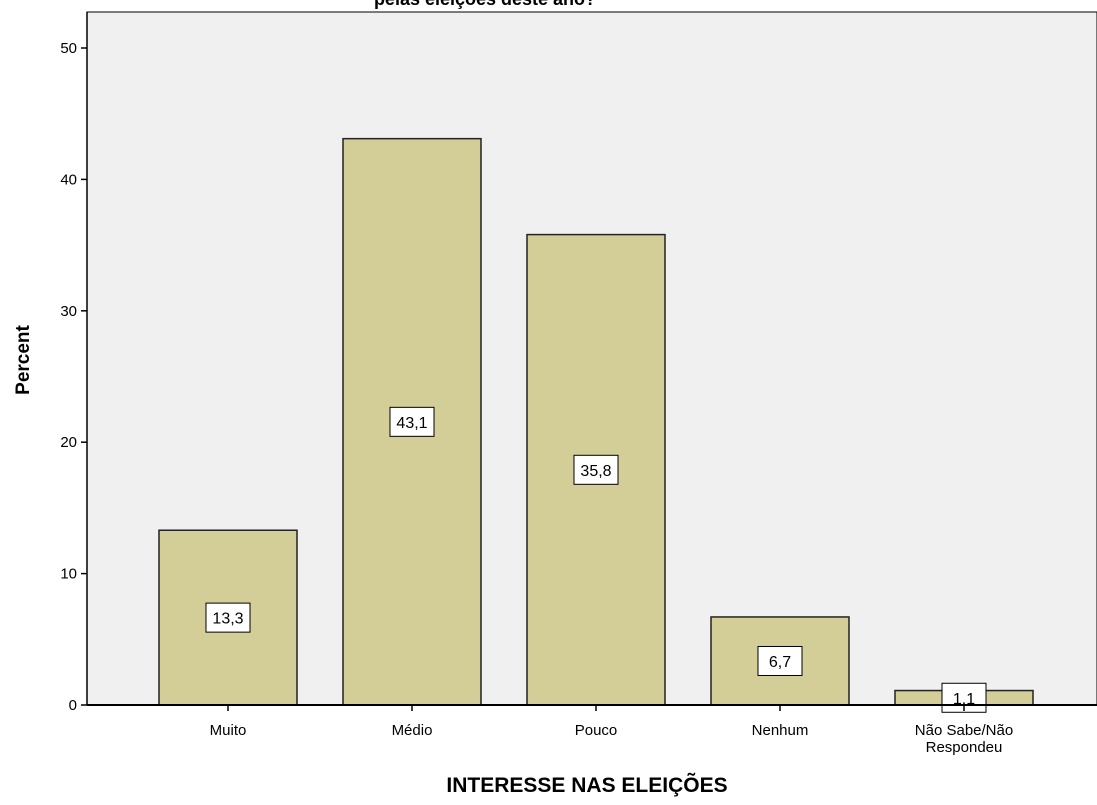 The image size is (1097, 805). I want to click on x-tick-label: Muito, so click(228, 730).